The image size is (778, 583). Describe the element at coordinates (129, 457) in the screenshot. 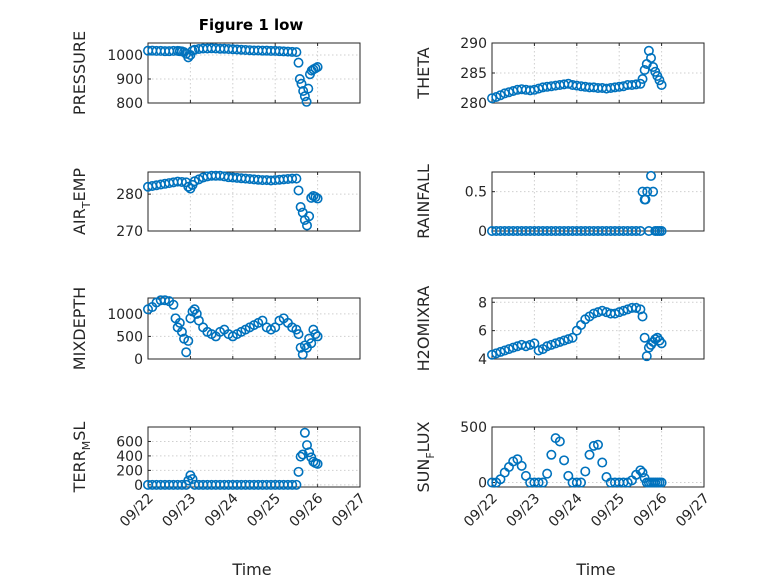

I see `y-tick-label: 400` at that location.